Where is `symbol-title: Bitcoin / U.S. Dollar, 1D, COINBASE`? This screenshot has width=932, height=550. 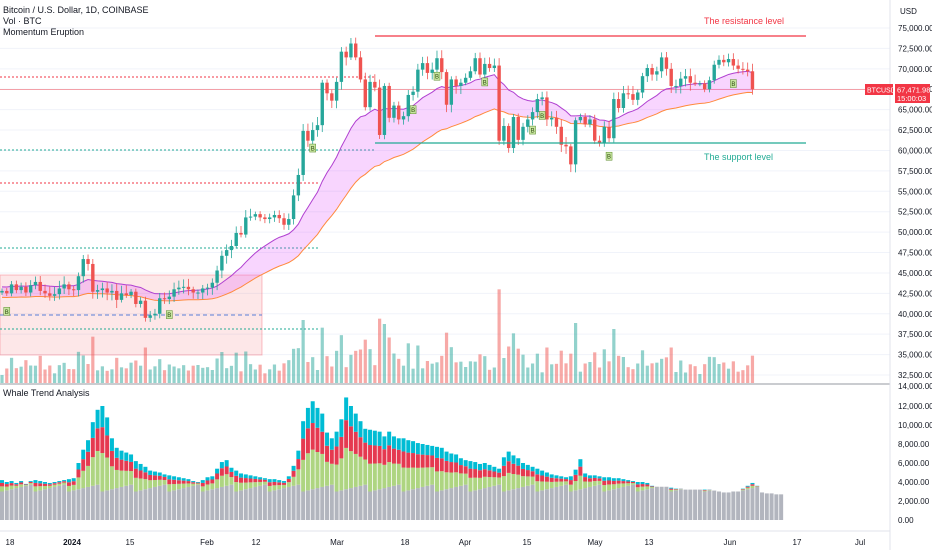 symbol-title: Bitcoin / U.S. Dollar, 1D, COINBASE is located at coordinates (76, 10).